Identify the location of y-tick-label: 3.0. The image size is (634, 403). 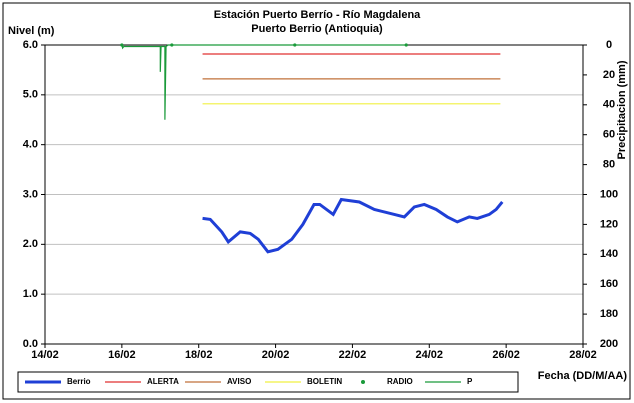
(30, 194).